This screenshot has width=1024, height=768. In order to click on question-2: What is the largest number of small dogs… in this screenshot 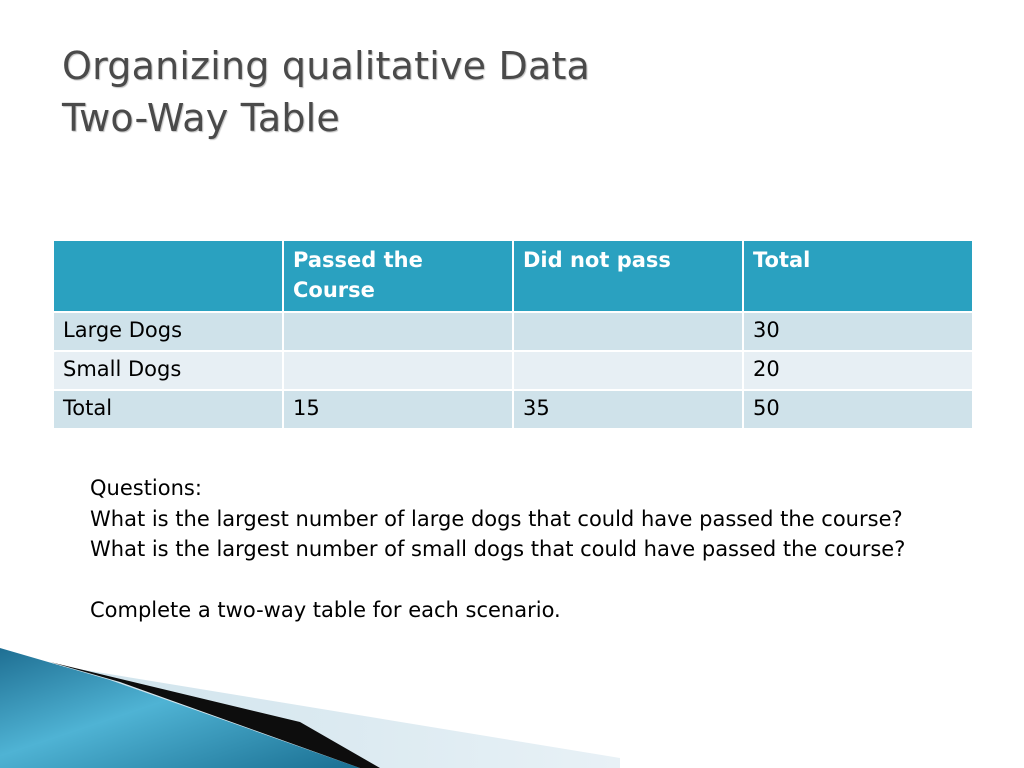, I will do `click(498, 549)`.